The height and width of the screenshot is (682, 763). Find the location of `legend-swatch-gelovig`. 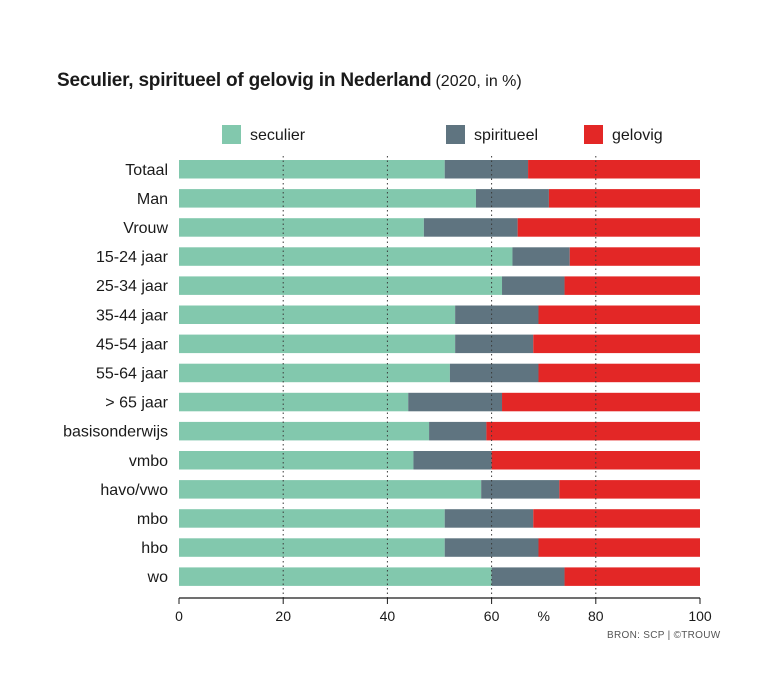

legend-swatch-gelovig is located at coordinates (593, 134).